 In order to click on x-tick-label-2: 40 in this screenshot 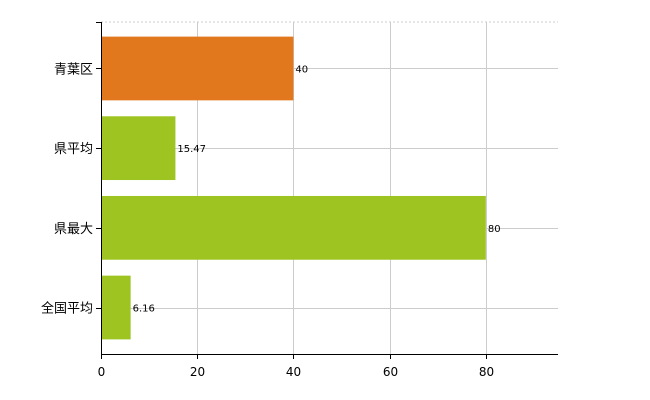, I will do `click(293, 372)`.